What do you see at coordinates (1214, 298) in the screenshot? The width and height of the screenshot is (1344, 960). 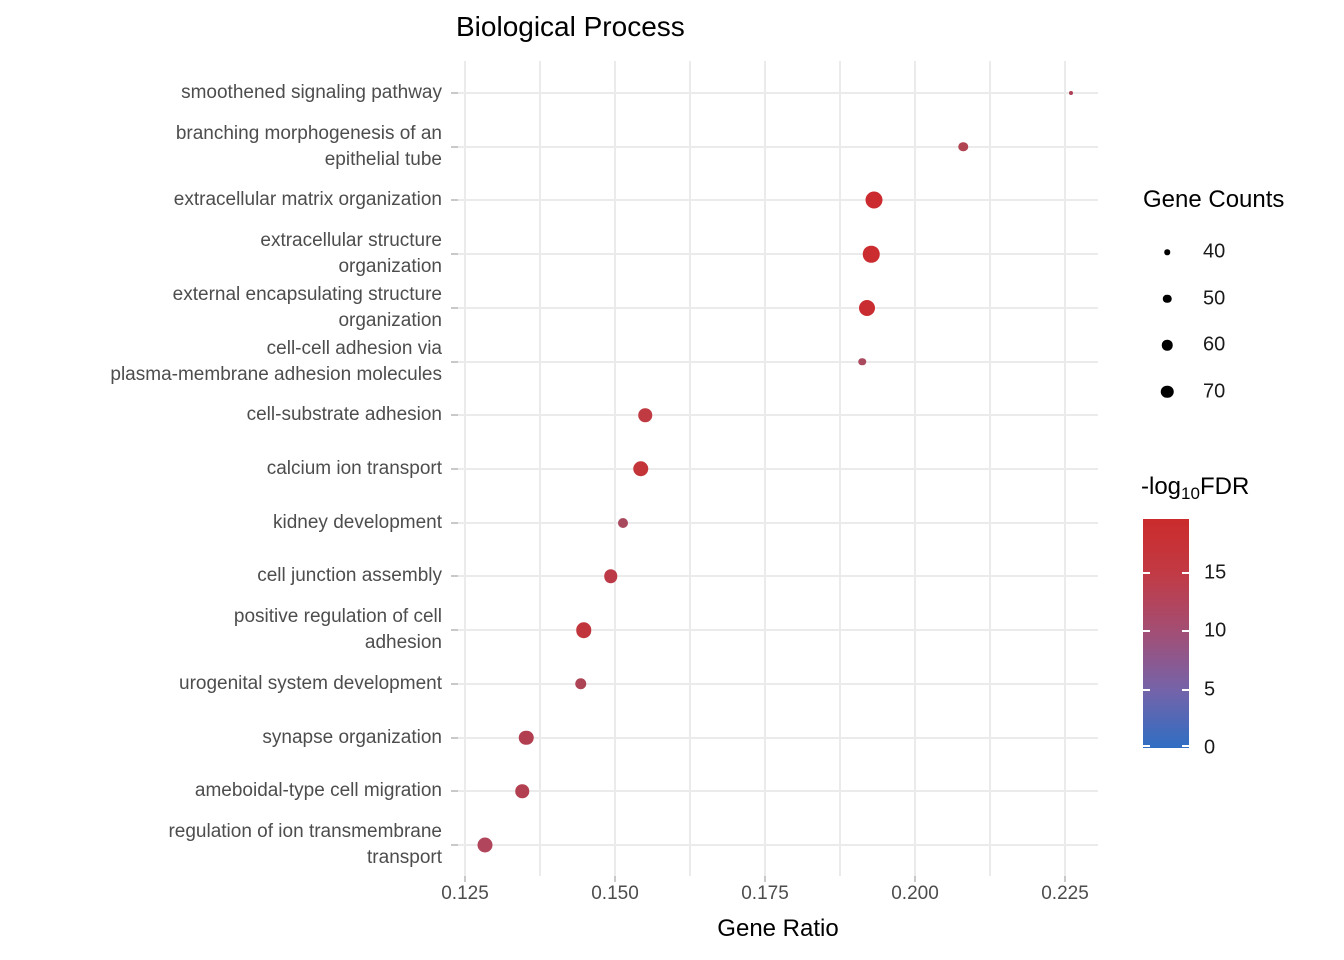 I see `size-legend-label: 50` at bounding box center [1214, 298].